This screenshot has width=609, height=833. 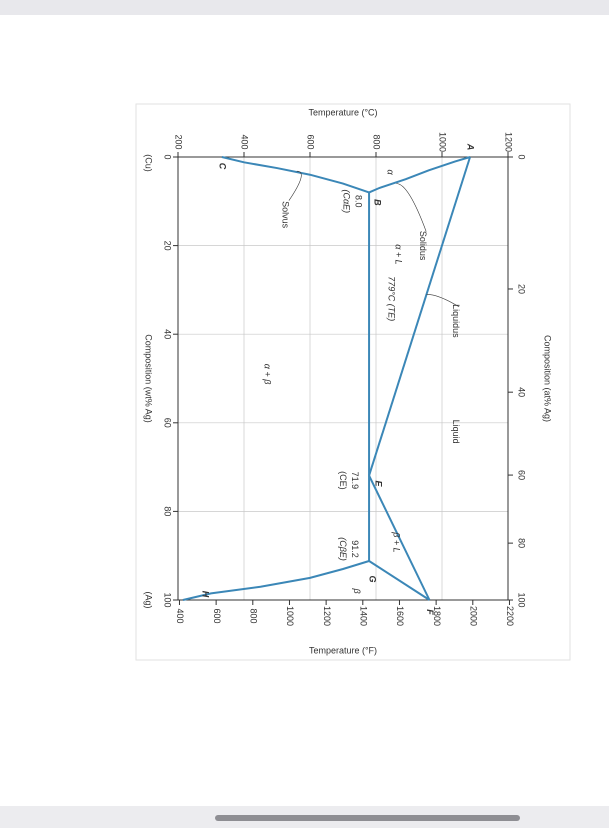 What do you see at coordinates (168, 511) in the screenshot?
I see `x-tick-label: 80` at bounding box center [168, 511].